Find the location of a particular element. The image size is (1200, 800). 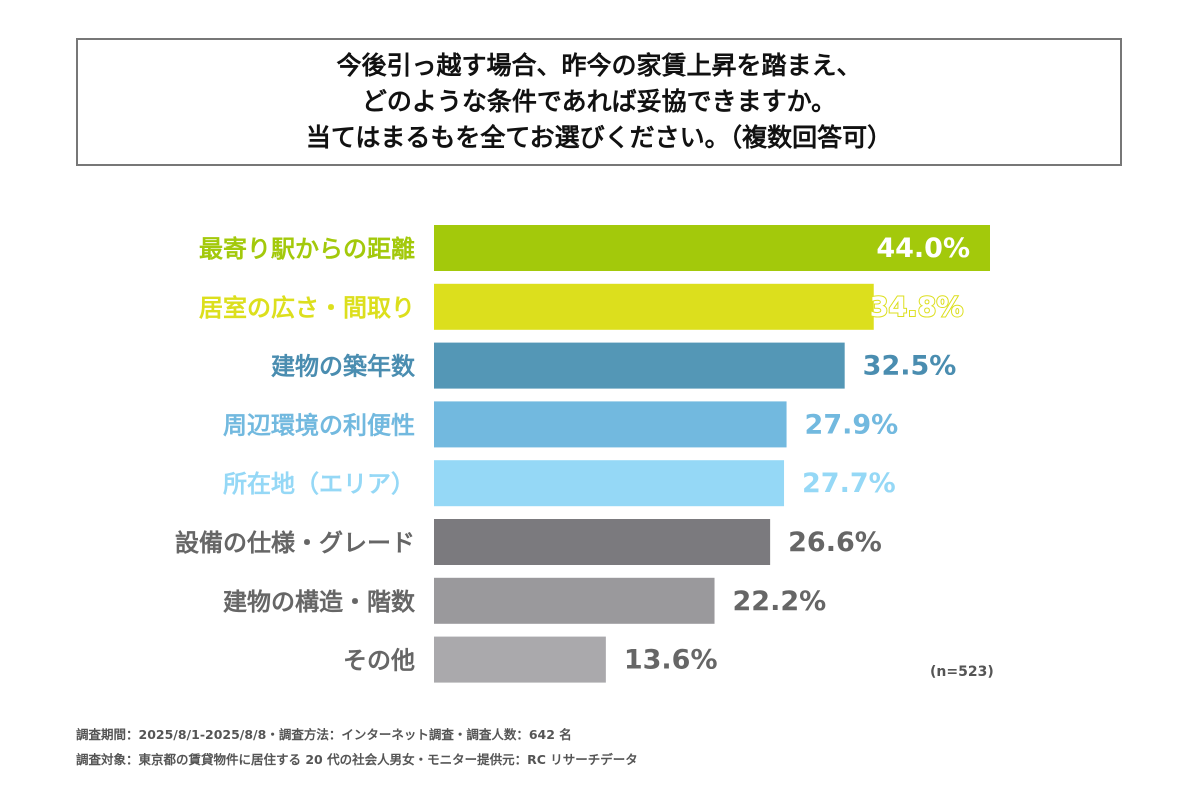

value-label: 32.5% is located at coordinates (910, 366).